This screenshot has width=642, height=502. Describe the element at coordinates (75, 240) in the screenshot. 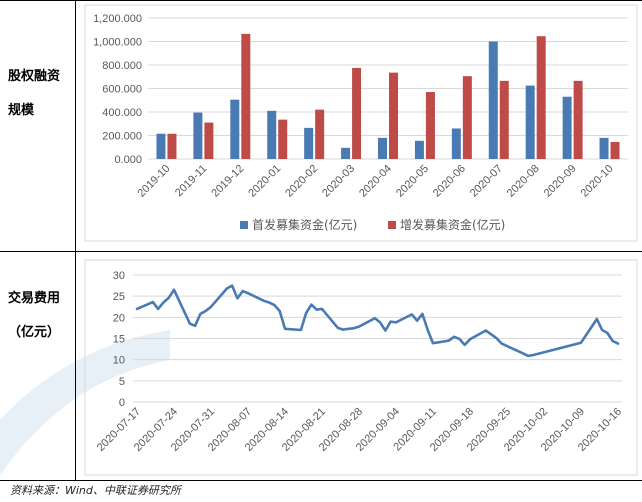

I see `frame-divider` at that location.